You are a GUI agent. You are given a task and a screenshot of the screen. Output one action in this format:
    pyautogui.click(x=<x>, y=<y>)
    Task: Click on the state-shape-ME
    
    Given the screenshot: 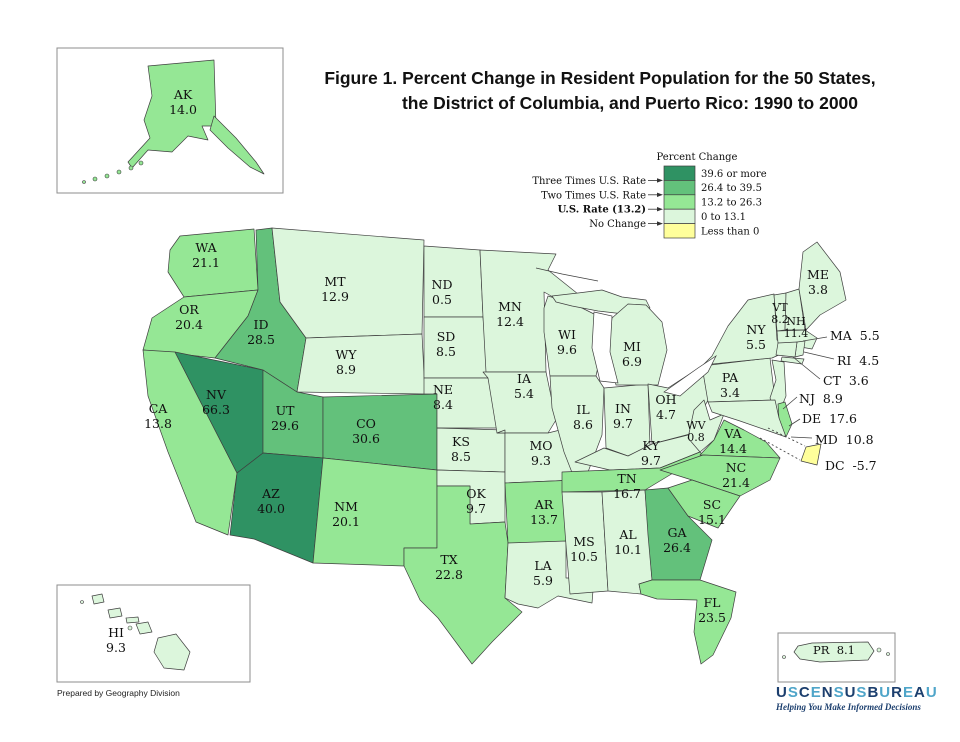 What is the action you would take?
    pyautogui.click(x=822, y=286)
    